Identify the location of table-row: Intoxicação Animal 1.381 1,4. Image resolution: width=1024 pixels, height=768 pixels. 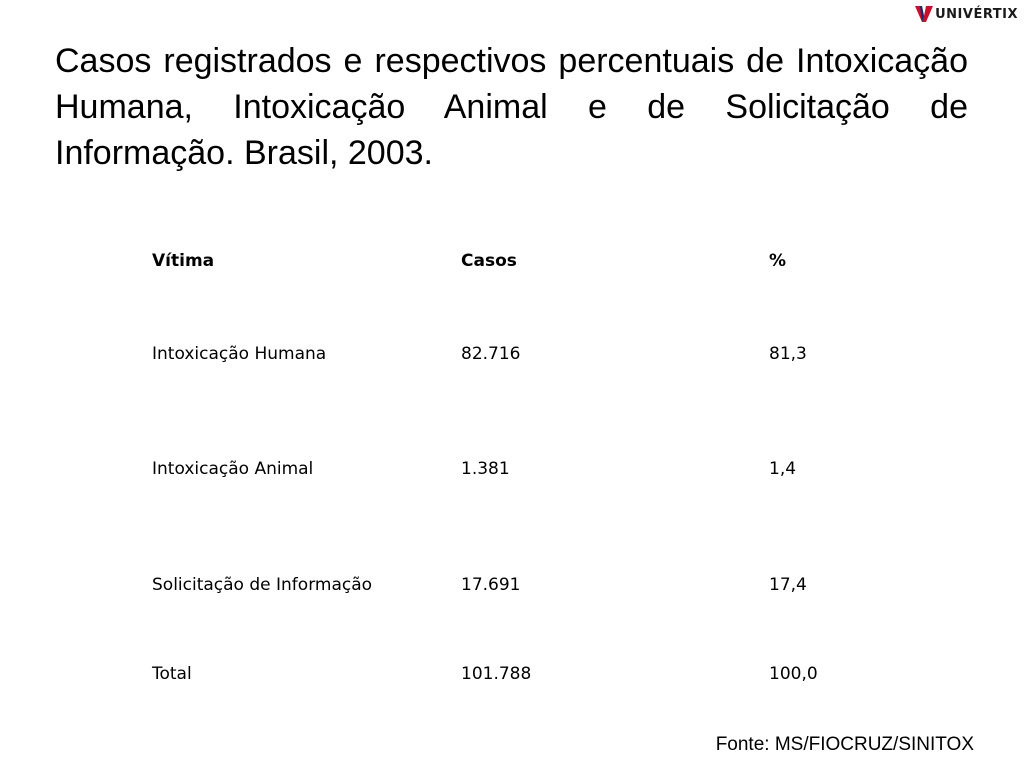
(532, 469).